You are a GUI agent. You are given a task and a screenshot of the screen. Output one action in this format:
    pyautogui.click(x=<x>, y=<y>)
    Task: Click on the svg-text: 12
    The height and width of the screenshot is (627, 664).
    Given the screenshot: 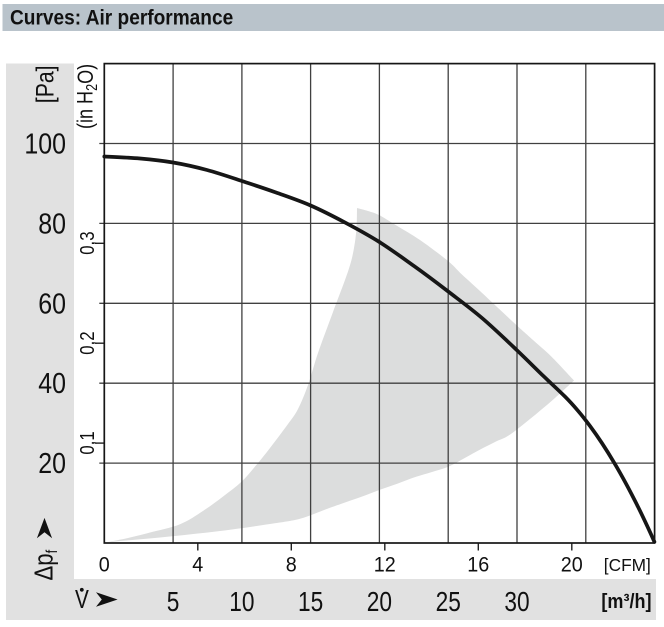 What is the action you would take?
    pyautogui.click(x=385, y=565)
    